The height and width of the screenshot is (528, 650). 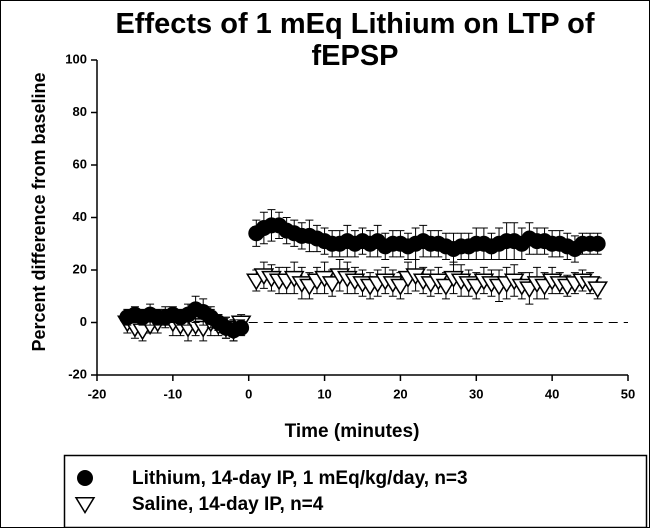 I want to click on x-tick-label: 0, so click(x=248, y=393).